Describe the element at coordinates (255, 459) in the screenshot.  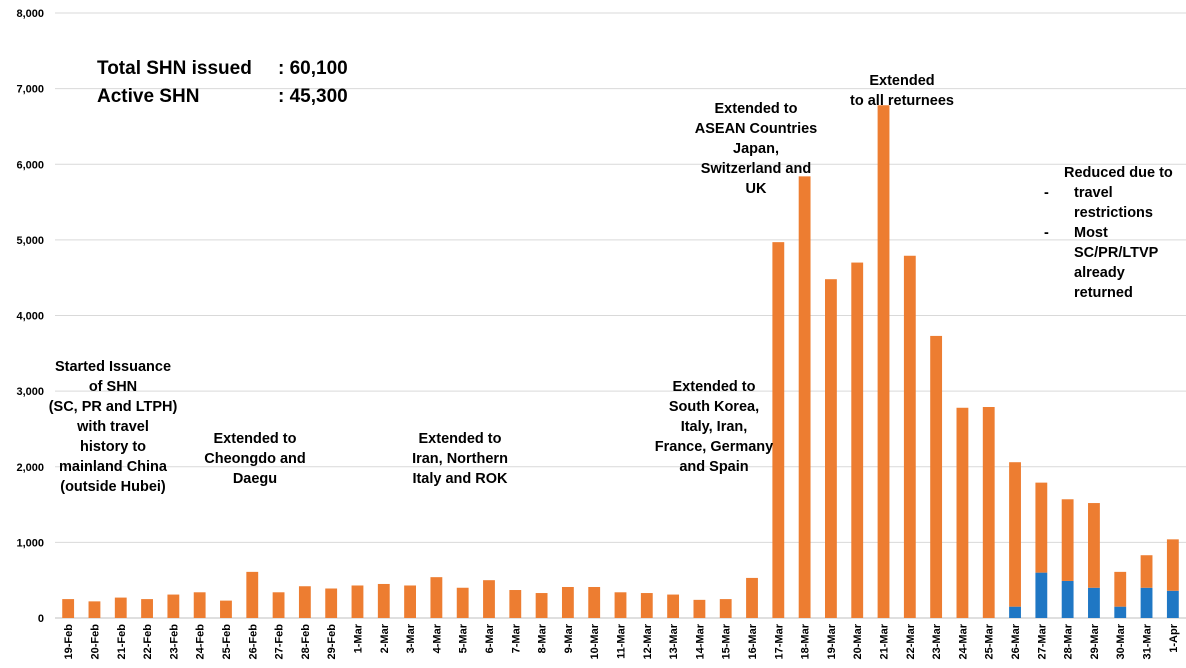
I see `annotation-cheongdo-daegu: Extended to Cheongdo and Daegu` at that location.